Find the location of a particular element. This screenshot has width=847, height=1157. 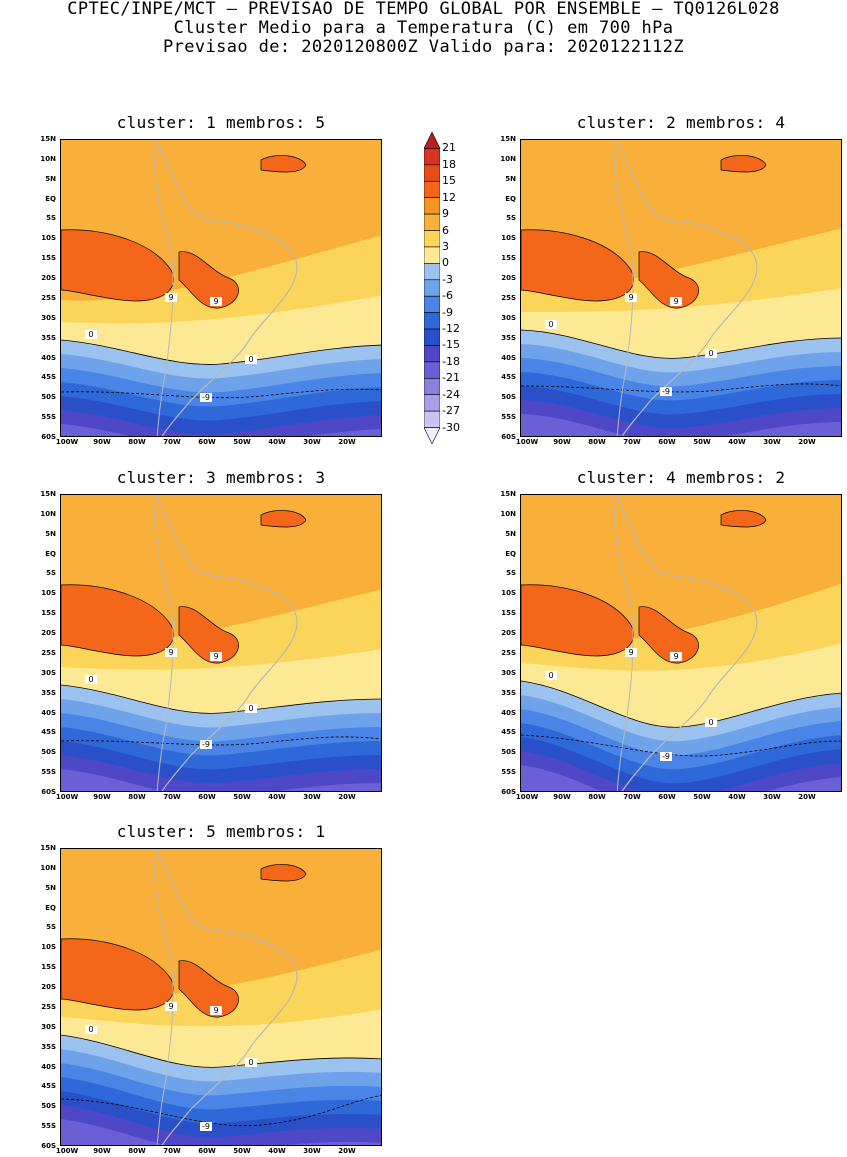

colorbar-label: 12 is located at coordinates (449, 197).